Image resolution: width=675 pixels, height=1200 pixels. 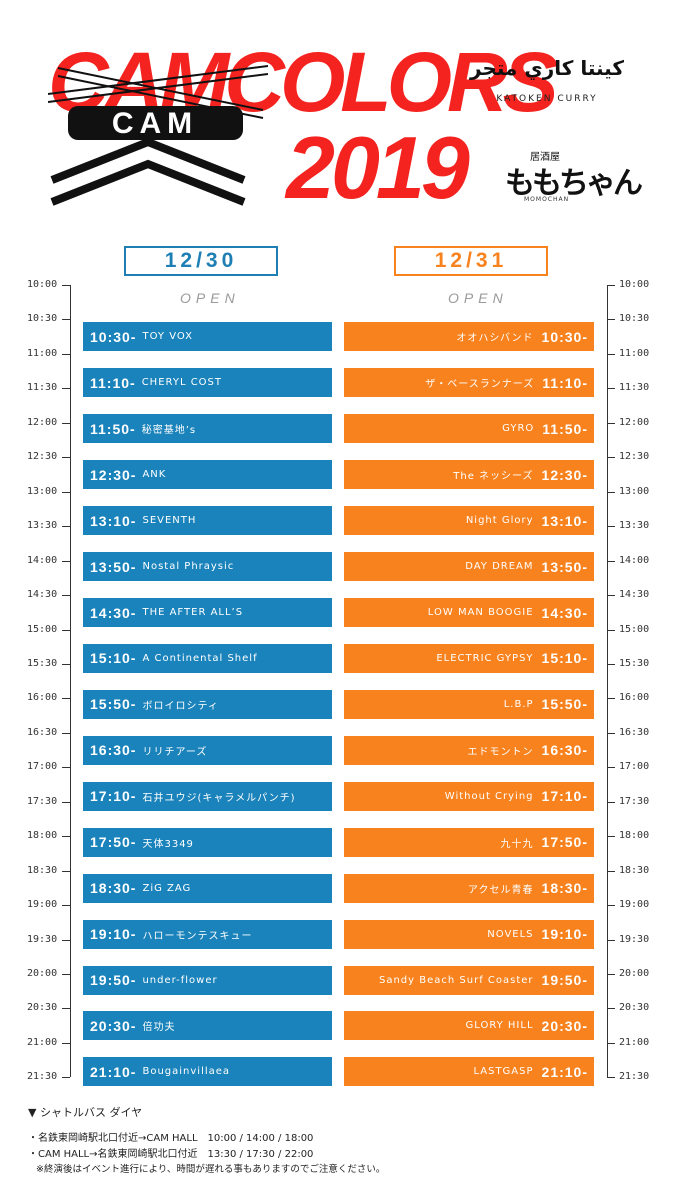 I want to click on slot-time: 11:50-, so click(x=113, y=428).